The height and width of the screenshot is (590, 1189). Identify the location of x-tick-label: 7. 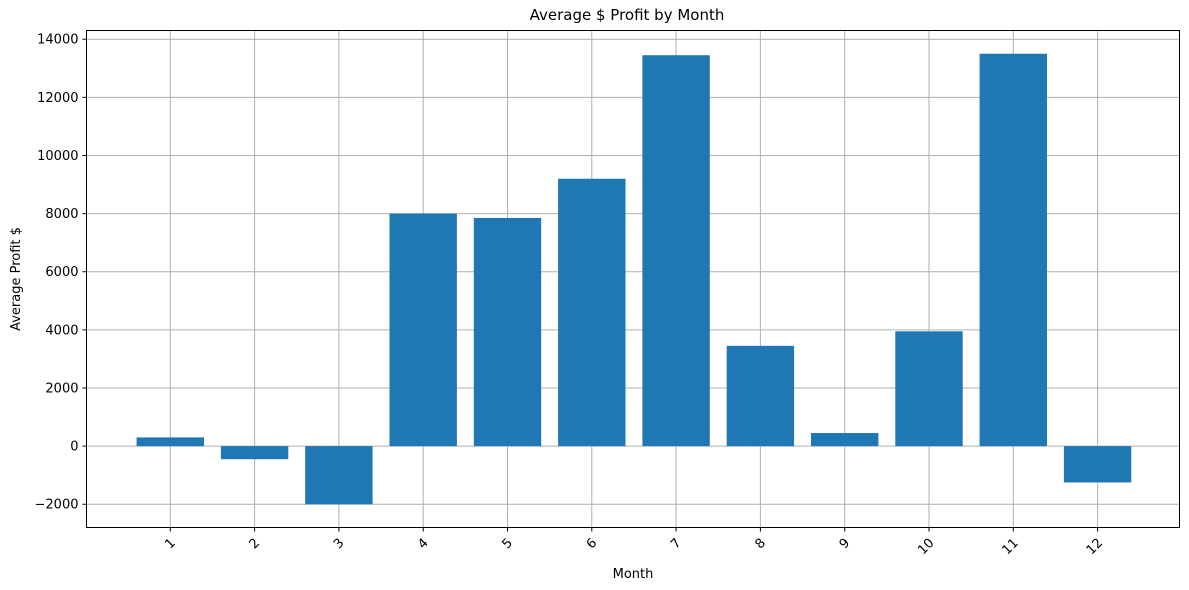
(676, 544).